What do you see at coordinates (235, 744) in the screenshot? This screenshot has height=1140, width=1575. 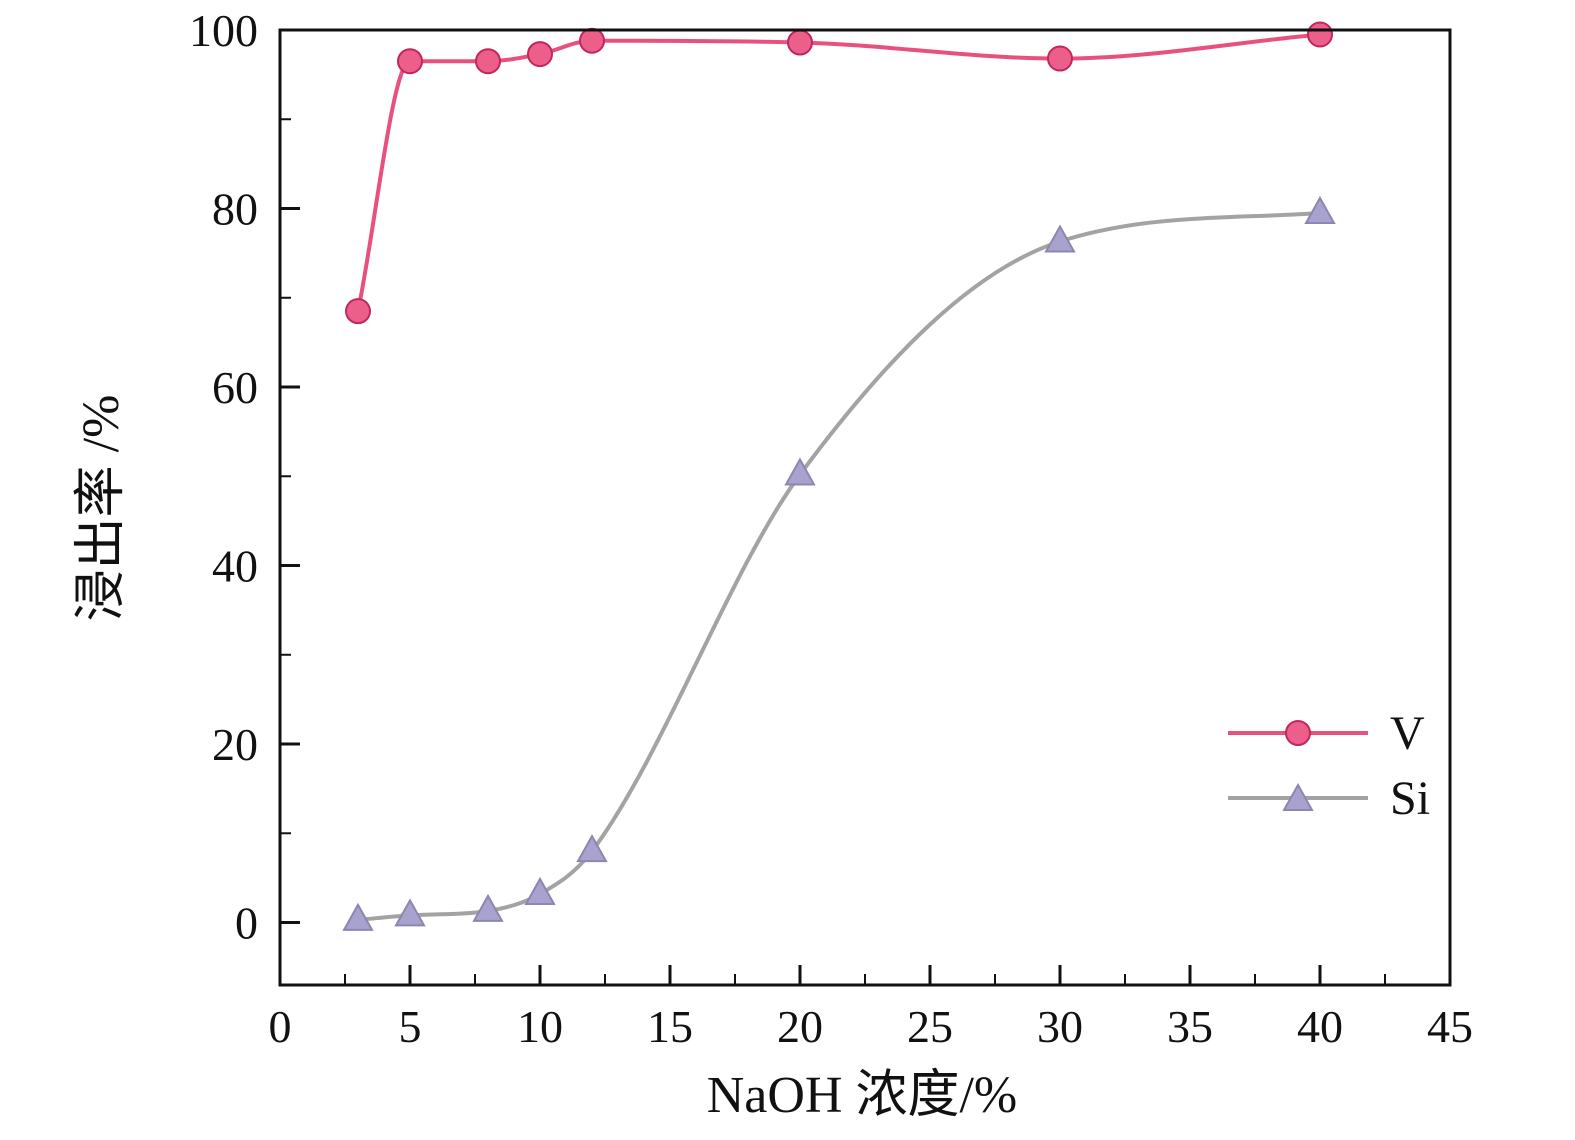 I see `y-tick-label: 20` at bounding box center [235, 744].